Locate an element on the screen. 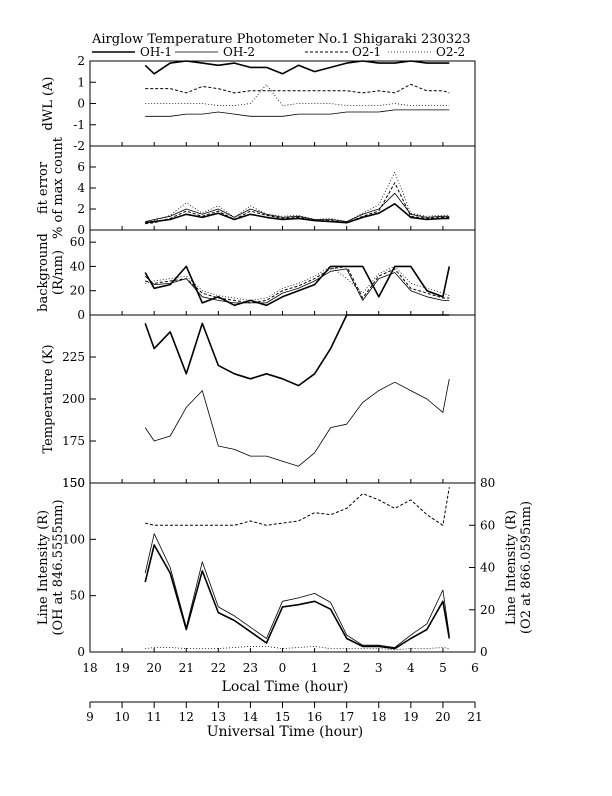 This screenshot has width=612, height=796. universal-time-tick-label: 17 is located at coordinates (346, 717).